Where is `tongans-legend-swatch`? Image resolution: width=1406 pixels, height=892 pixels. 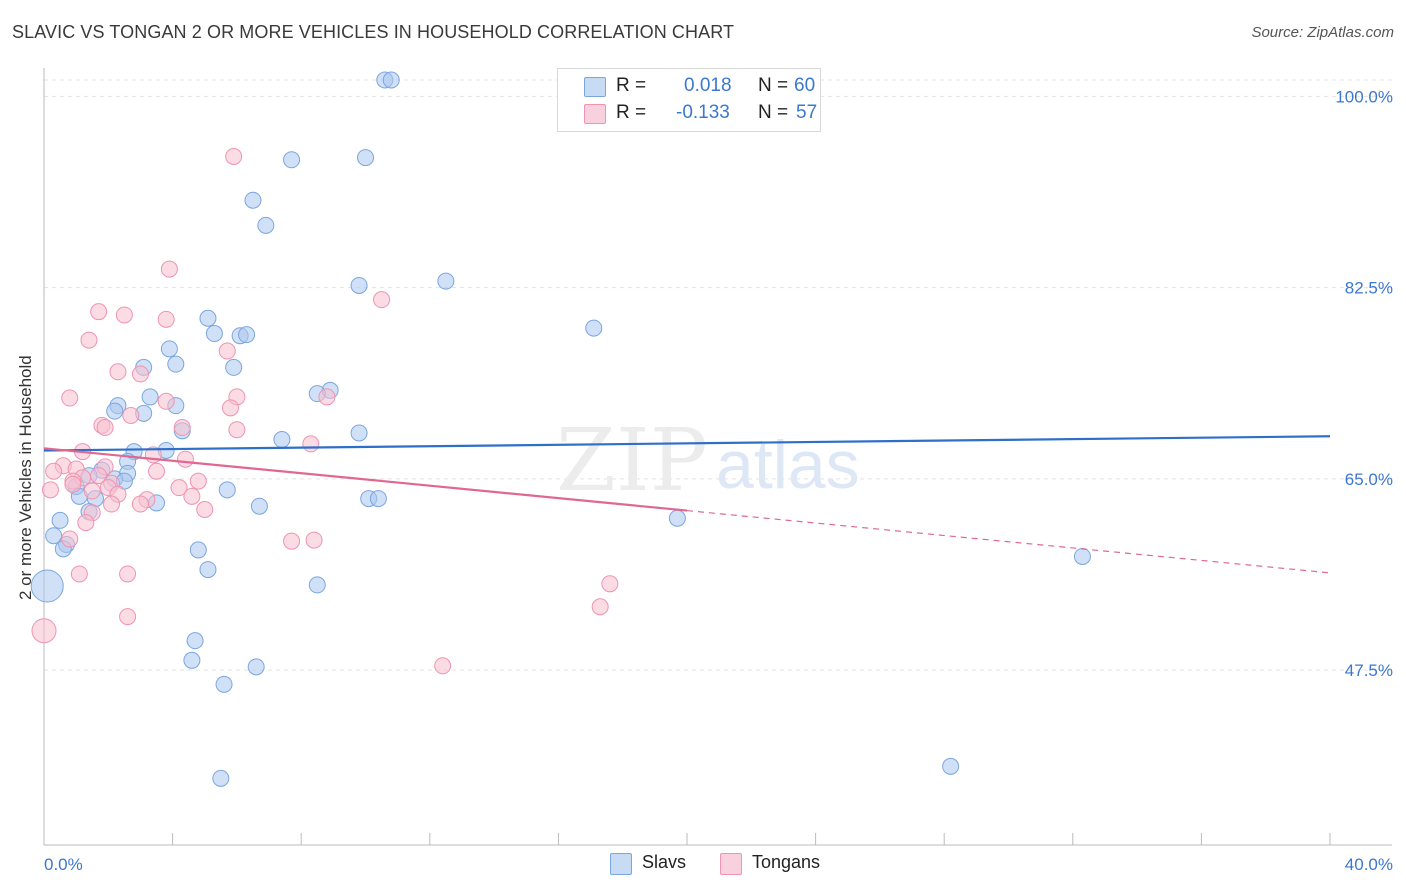
tongans-legend-swatch is located at coordinates (731, 864).